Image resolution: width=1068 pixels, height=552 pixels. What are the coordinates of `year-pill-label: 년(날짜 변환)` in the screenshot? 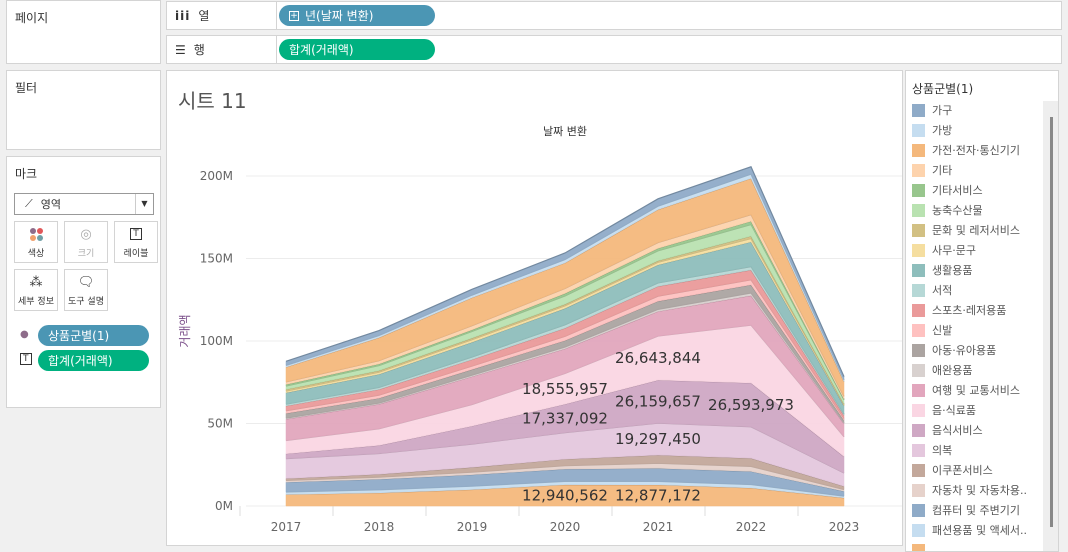 It's located at (339, 16).